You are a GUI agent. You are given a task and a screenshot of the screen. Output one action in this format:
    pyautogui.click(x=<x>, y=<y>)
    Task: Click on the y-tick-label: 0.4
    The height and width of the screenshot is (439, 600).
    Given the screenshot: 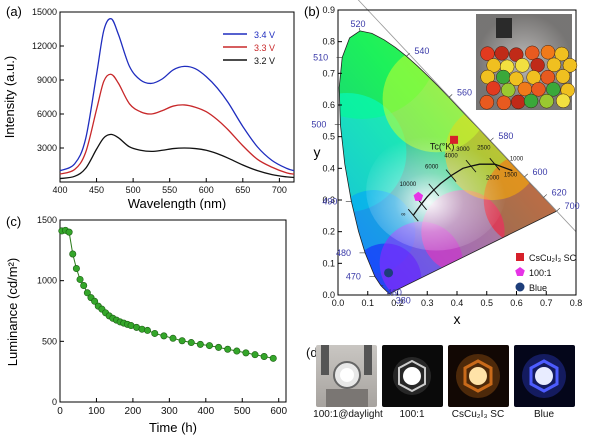 What is the action you would take?
    pyautogui.click(x=328, y=168)
    